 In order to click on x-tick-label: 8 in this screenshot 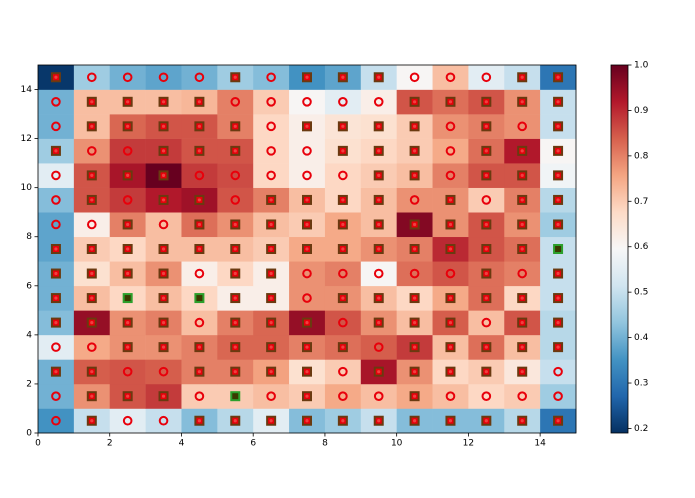, I will do `click(325, 444)`.